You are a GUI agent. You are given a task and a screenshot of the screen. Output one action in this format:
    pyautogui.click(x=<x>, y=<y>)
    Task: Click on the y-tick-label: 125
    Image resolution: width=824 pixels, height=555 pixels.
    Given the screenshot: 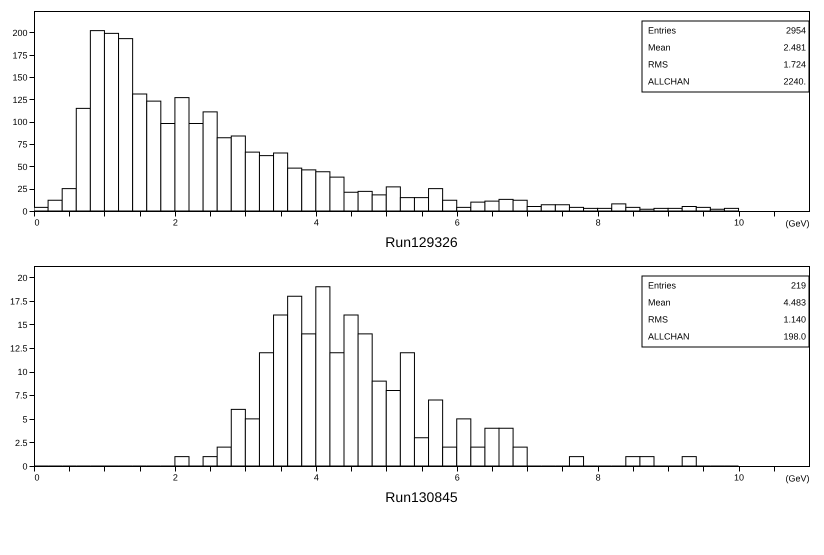 What is the action you would take?
    pyautogui.click(x=20, y=99)
    